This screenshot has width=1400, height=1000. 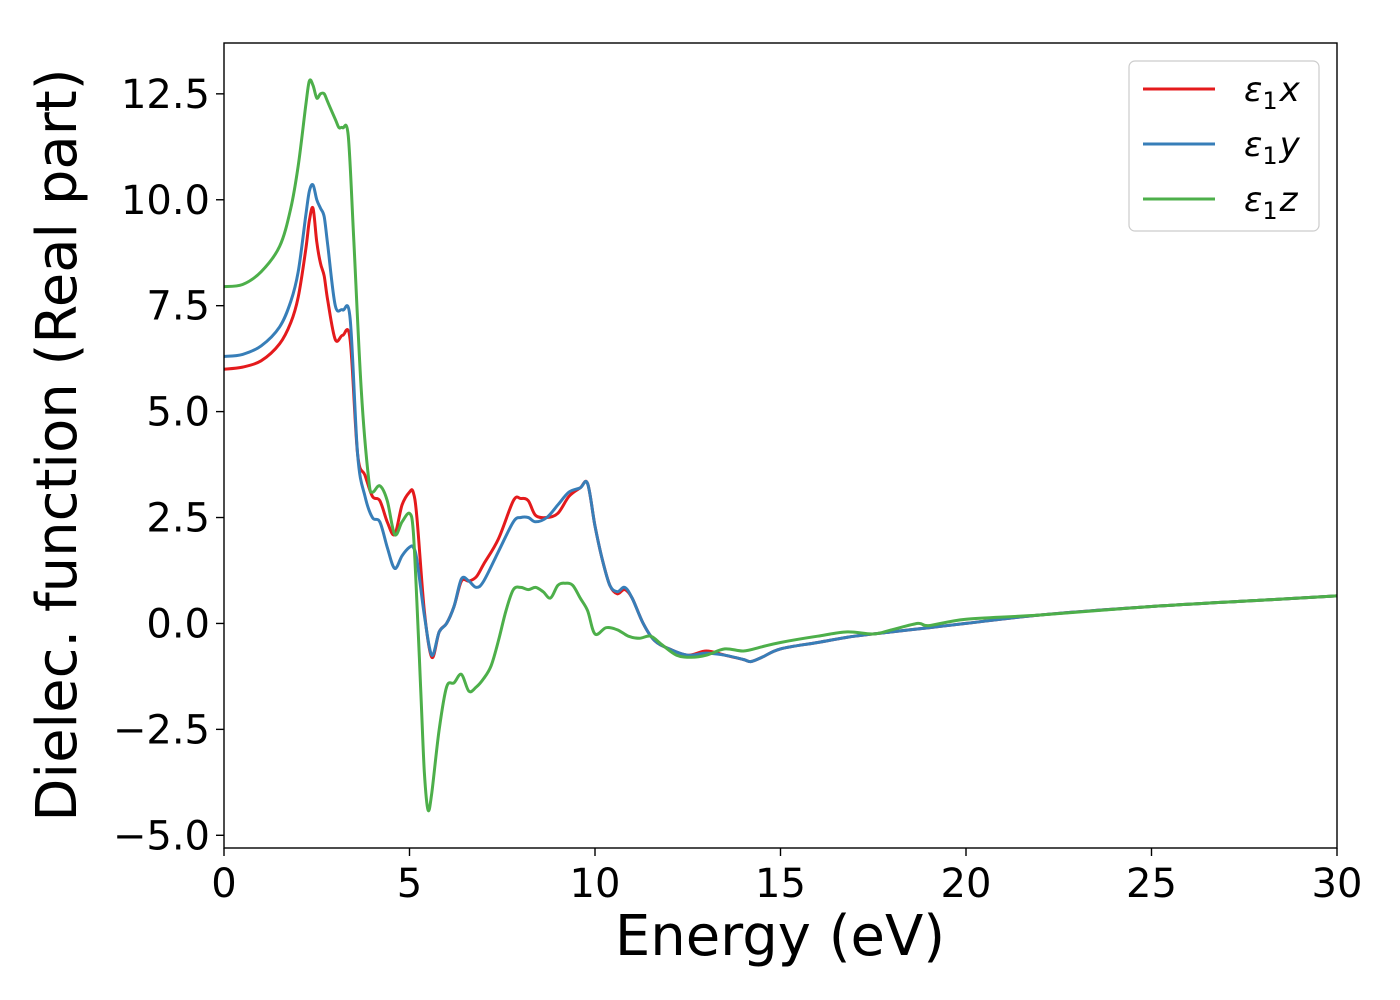 I want to click on x-tick-label: 30, so click(x=1337, y=884).